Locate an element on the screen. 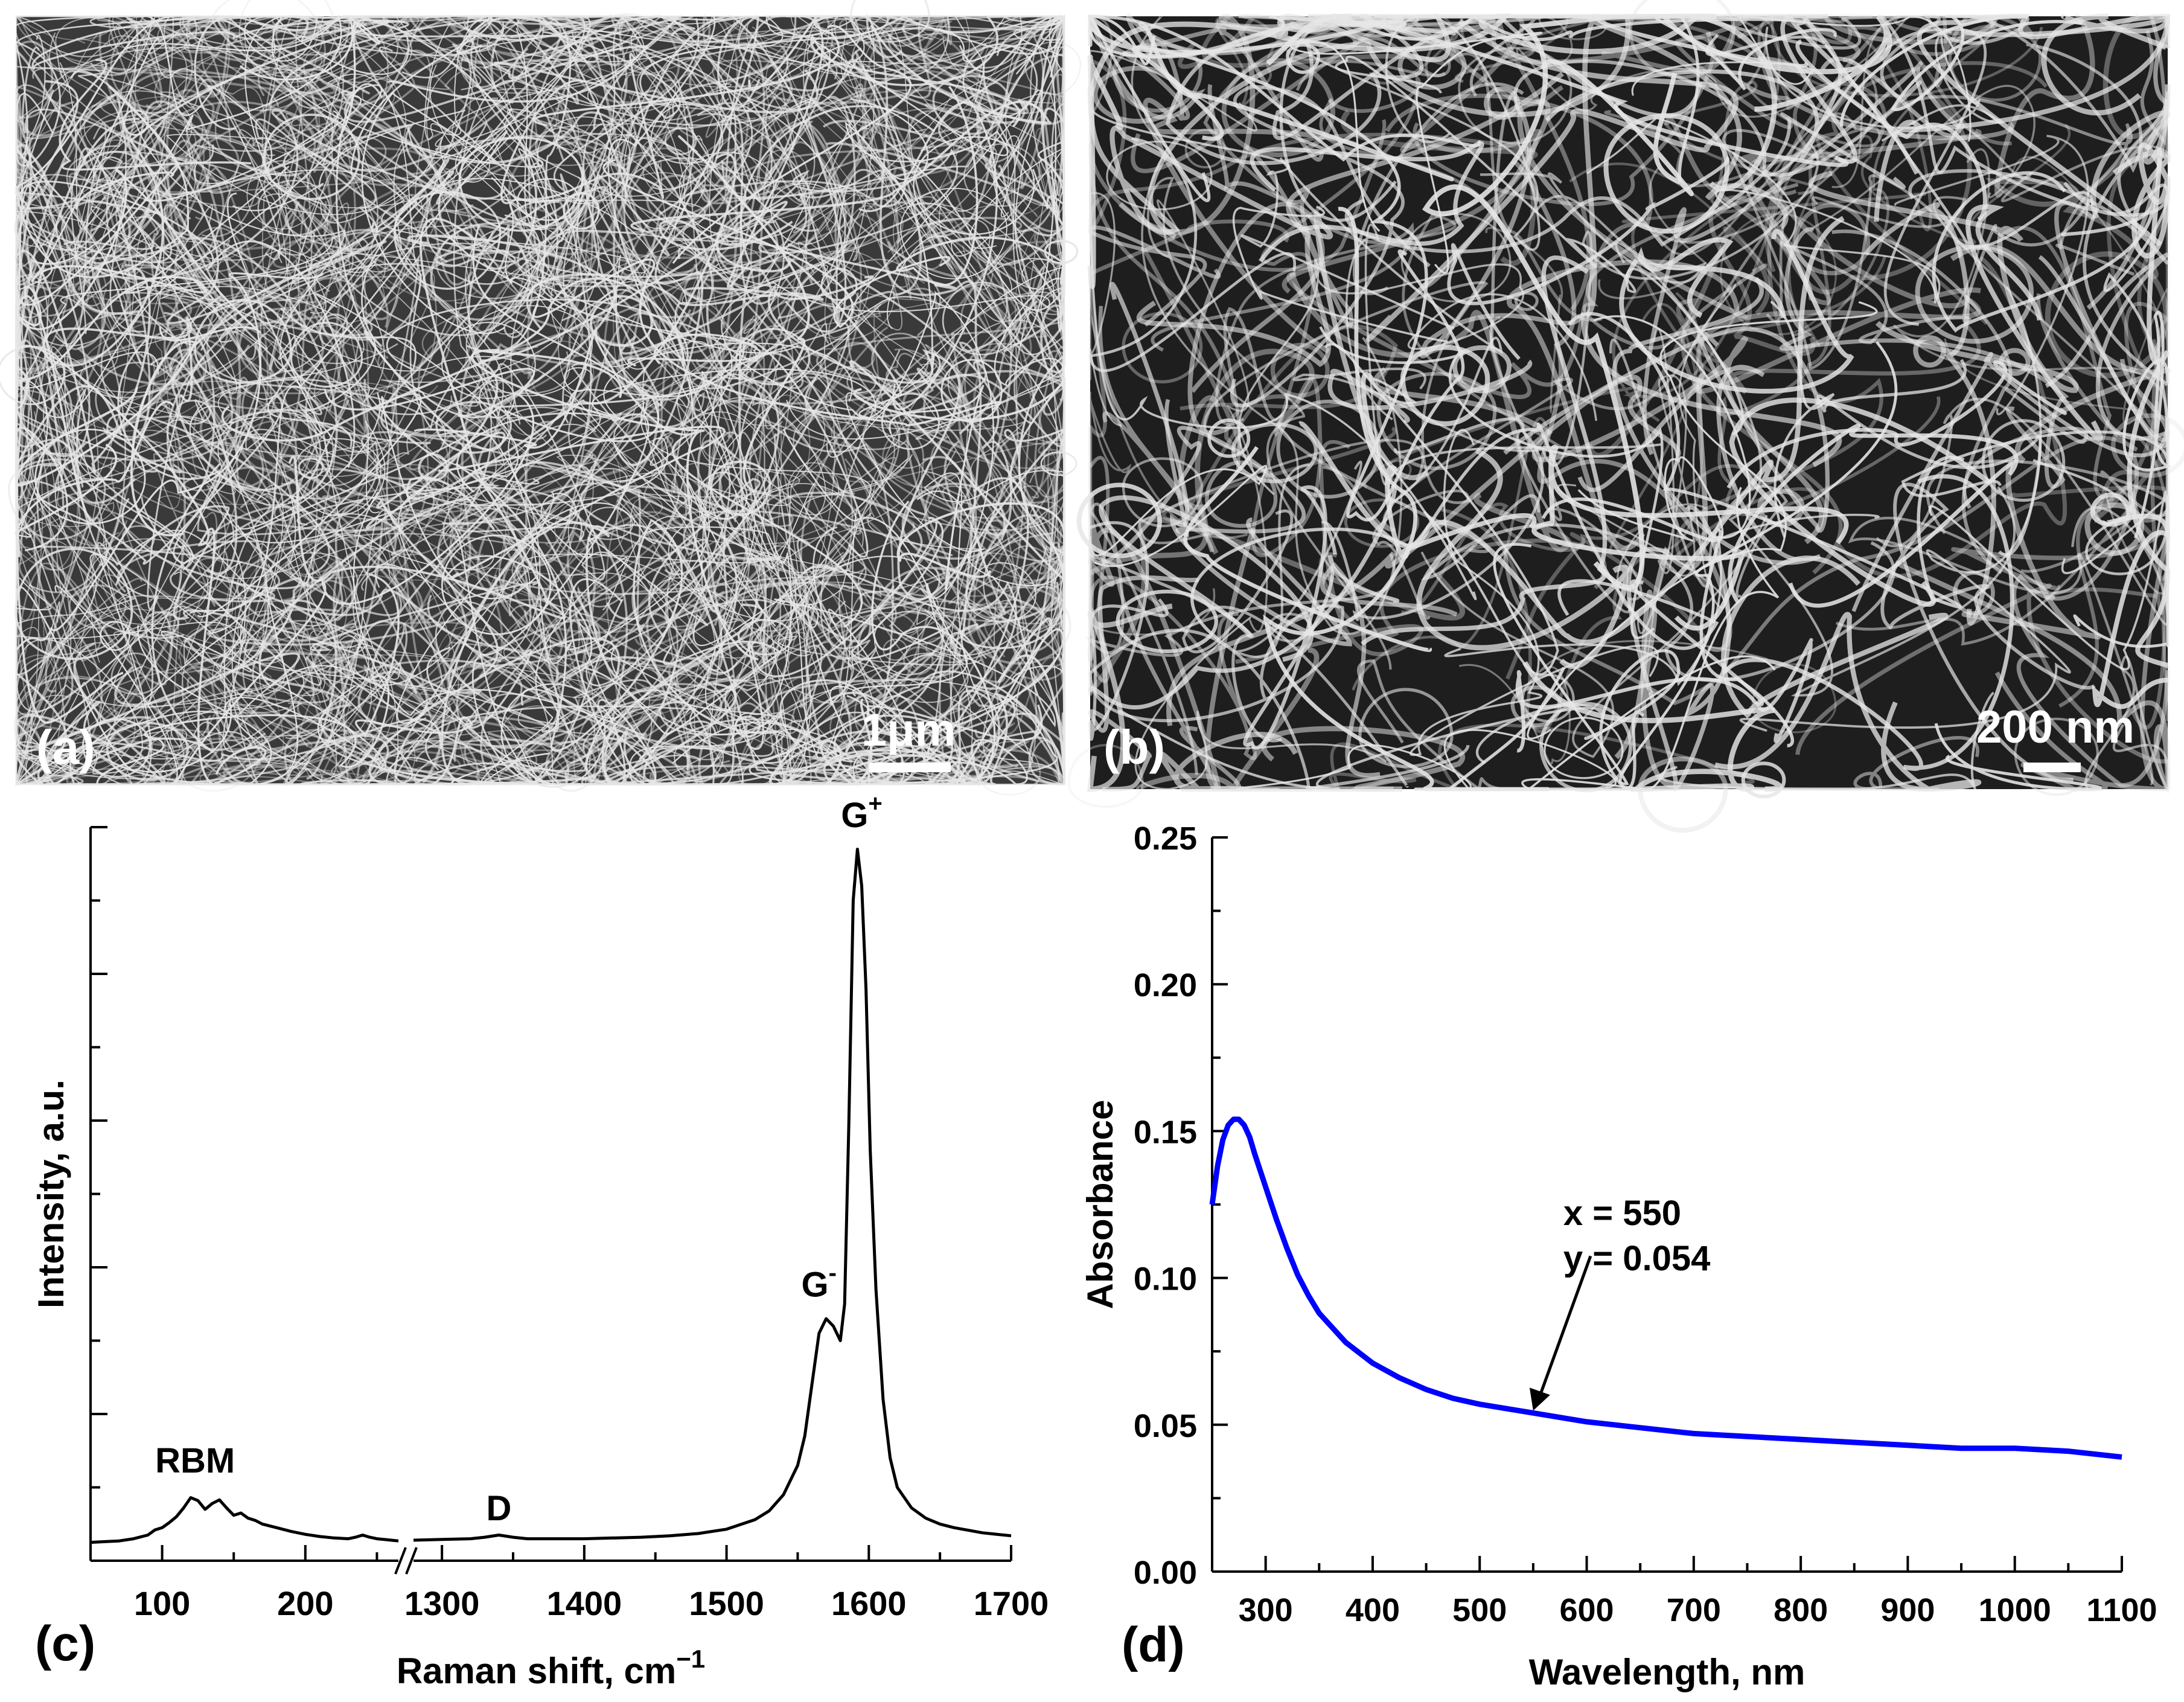  scale-bar-b is located at coordinates (2052, 767).